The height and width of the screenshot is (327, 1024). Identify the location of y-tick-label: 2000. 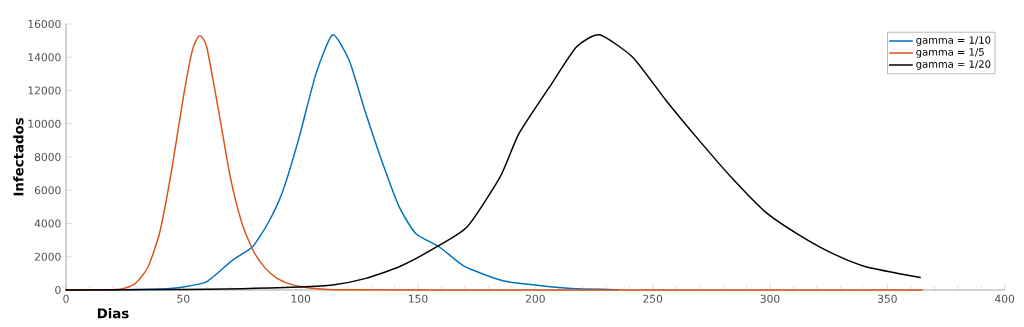
(47, 256).